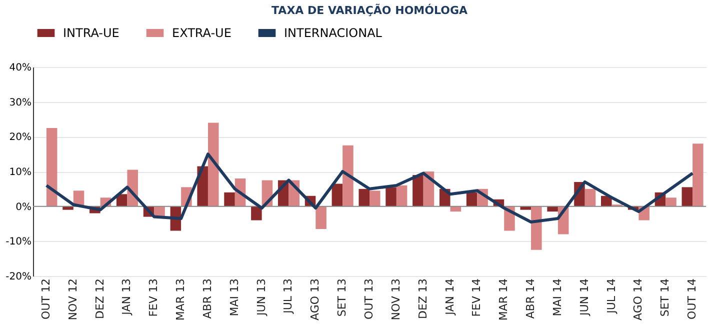 This screenshot has width=712, height=326. Describe the element at coordinates (73, 299) in the screenshot. I see `x-tick-label: NOV 12` at that location.